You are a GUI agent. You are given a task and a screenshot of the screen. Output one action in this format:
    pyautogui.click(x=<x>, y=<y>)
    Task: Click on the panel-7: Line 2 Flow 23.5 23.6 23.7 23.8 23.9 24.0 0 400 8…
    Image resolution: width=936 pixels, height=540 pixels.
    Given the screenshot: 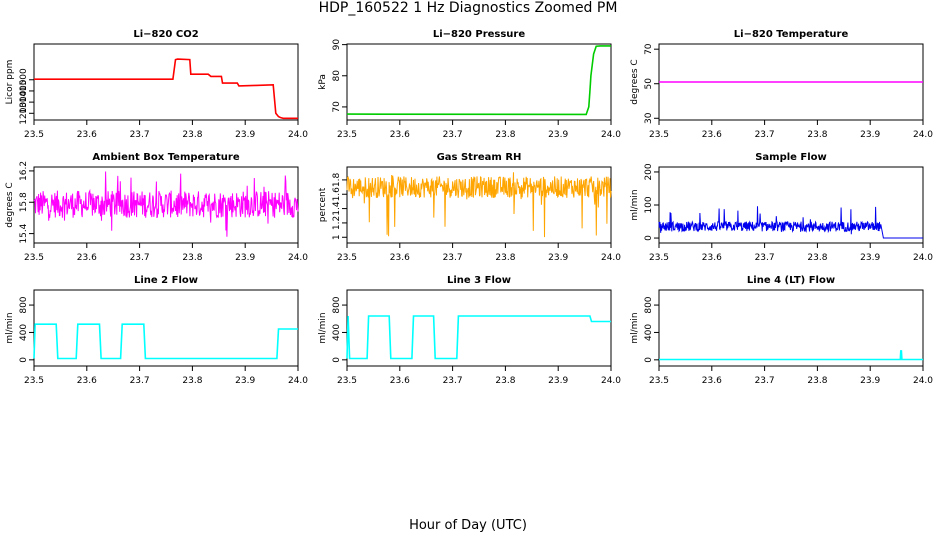 What is the action you would take?
    pyautogui.click(x=156, y=330)
    